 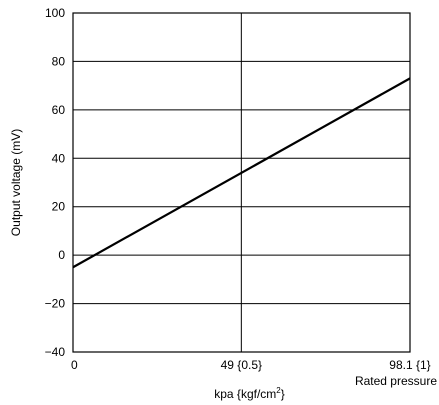 I want to click on y-tick-label: −20, so click(x=55, y=304).